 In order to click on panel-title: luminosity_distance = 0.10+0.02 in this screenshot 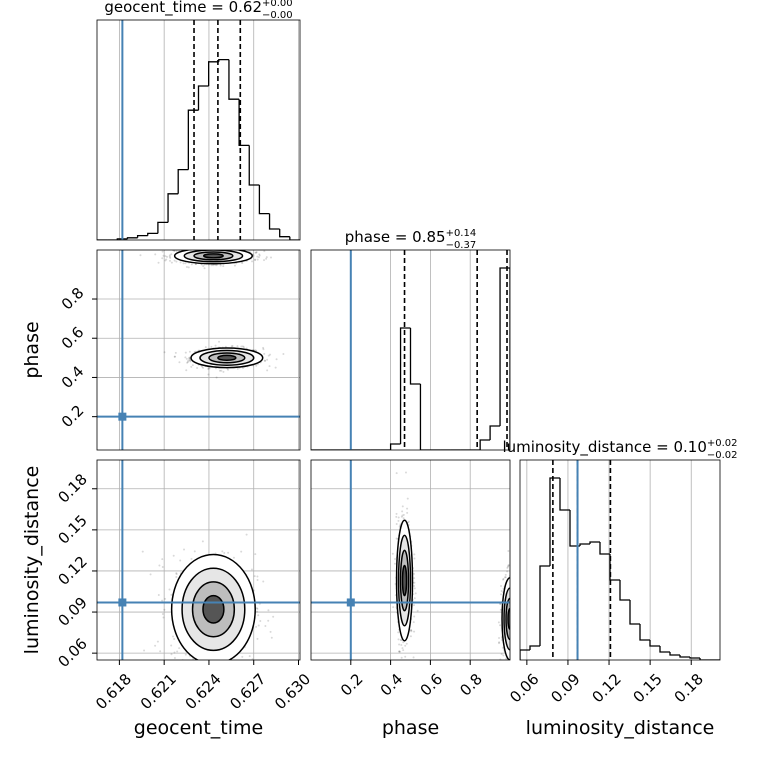, I will do `click(619, 447)`.